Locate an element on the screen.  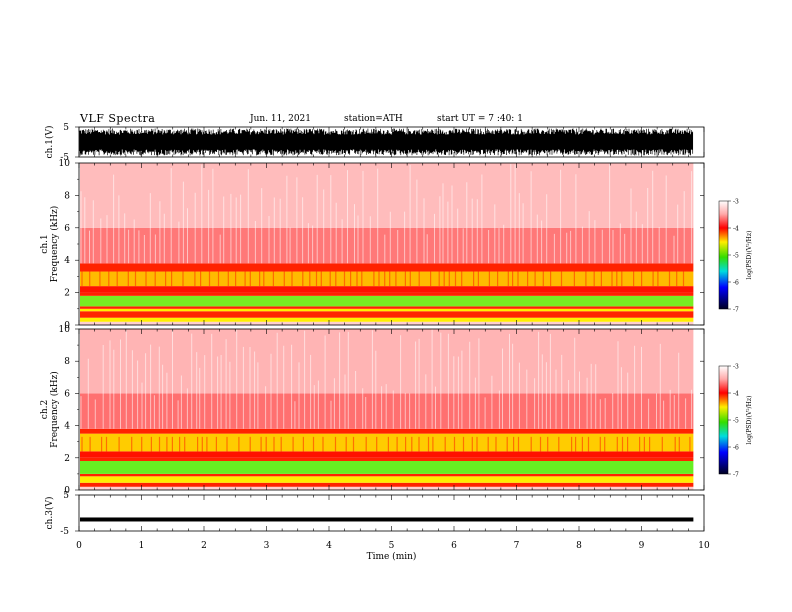
ch1-spec-colorbar-tick-label: -4 is located at coordinates (736, 229).